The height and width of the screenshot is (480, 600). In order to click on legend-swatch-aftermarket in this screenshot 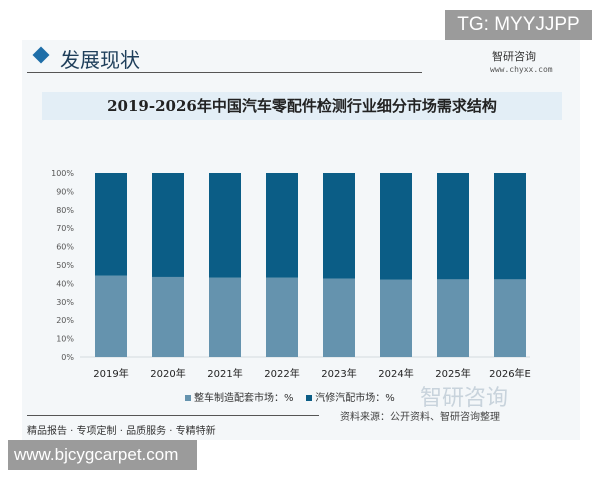, I will do `click(309, 398)`.